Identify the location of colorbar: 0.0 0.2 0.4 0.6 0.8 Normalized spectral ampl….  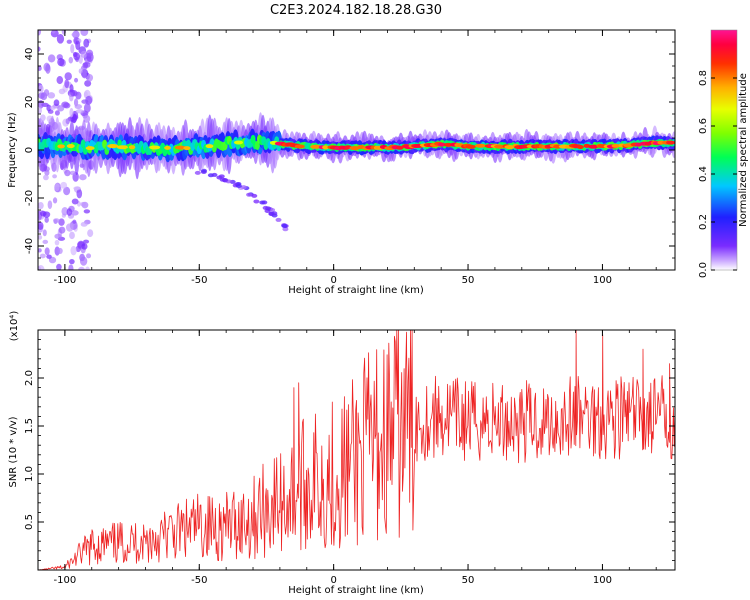
(723, 153).